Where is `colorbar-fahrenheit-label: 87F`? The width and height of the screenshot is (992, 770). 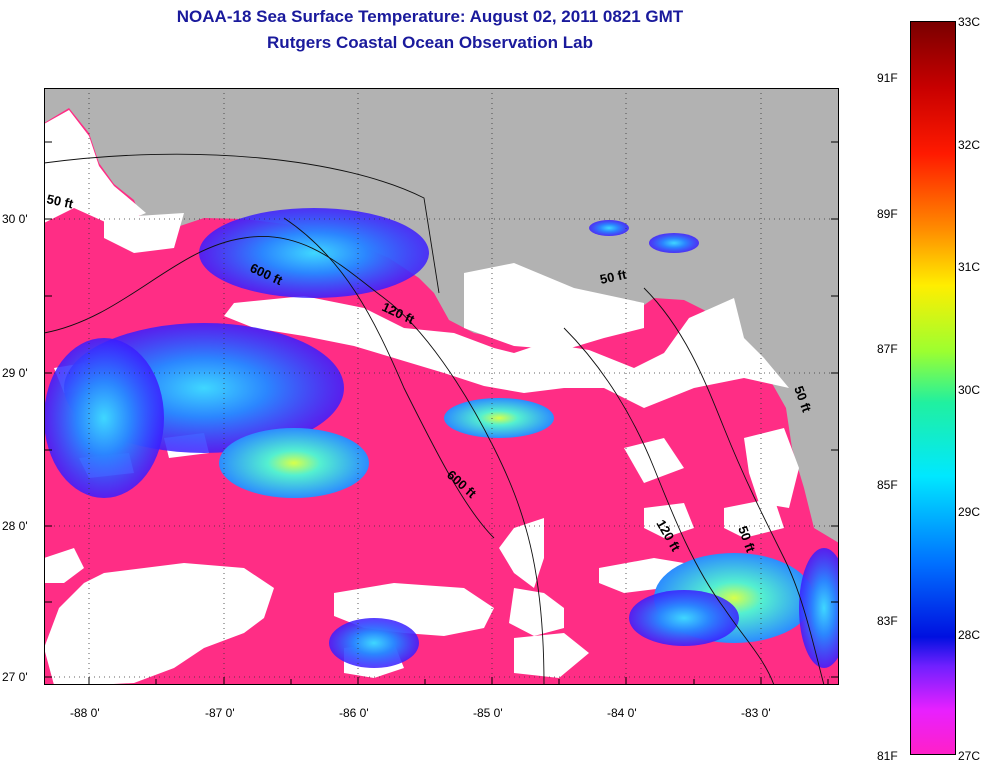
colorbar-fahrenheit-label: 87F is located at coordinates (887, 349).